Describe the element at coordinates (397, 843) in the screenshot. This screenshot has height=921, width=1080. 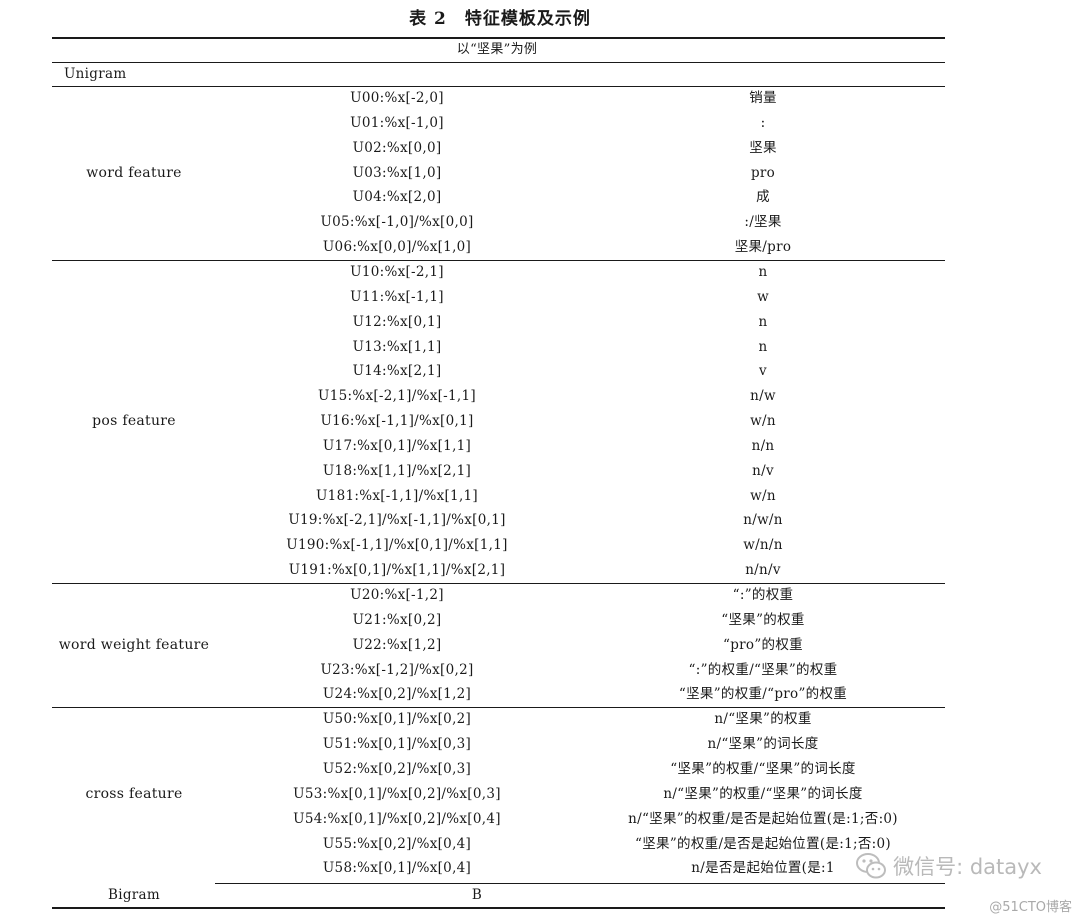
I see `template-cell: U55:%x[0,2]/%x[0,4]` at that location.